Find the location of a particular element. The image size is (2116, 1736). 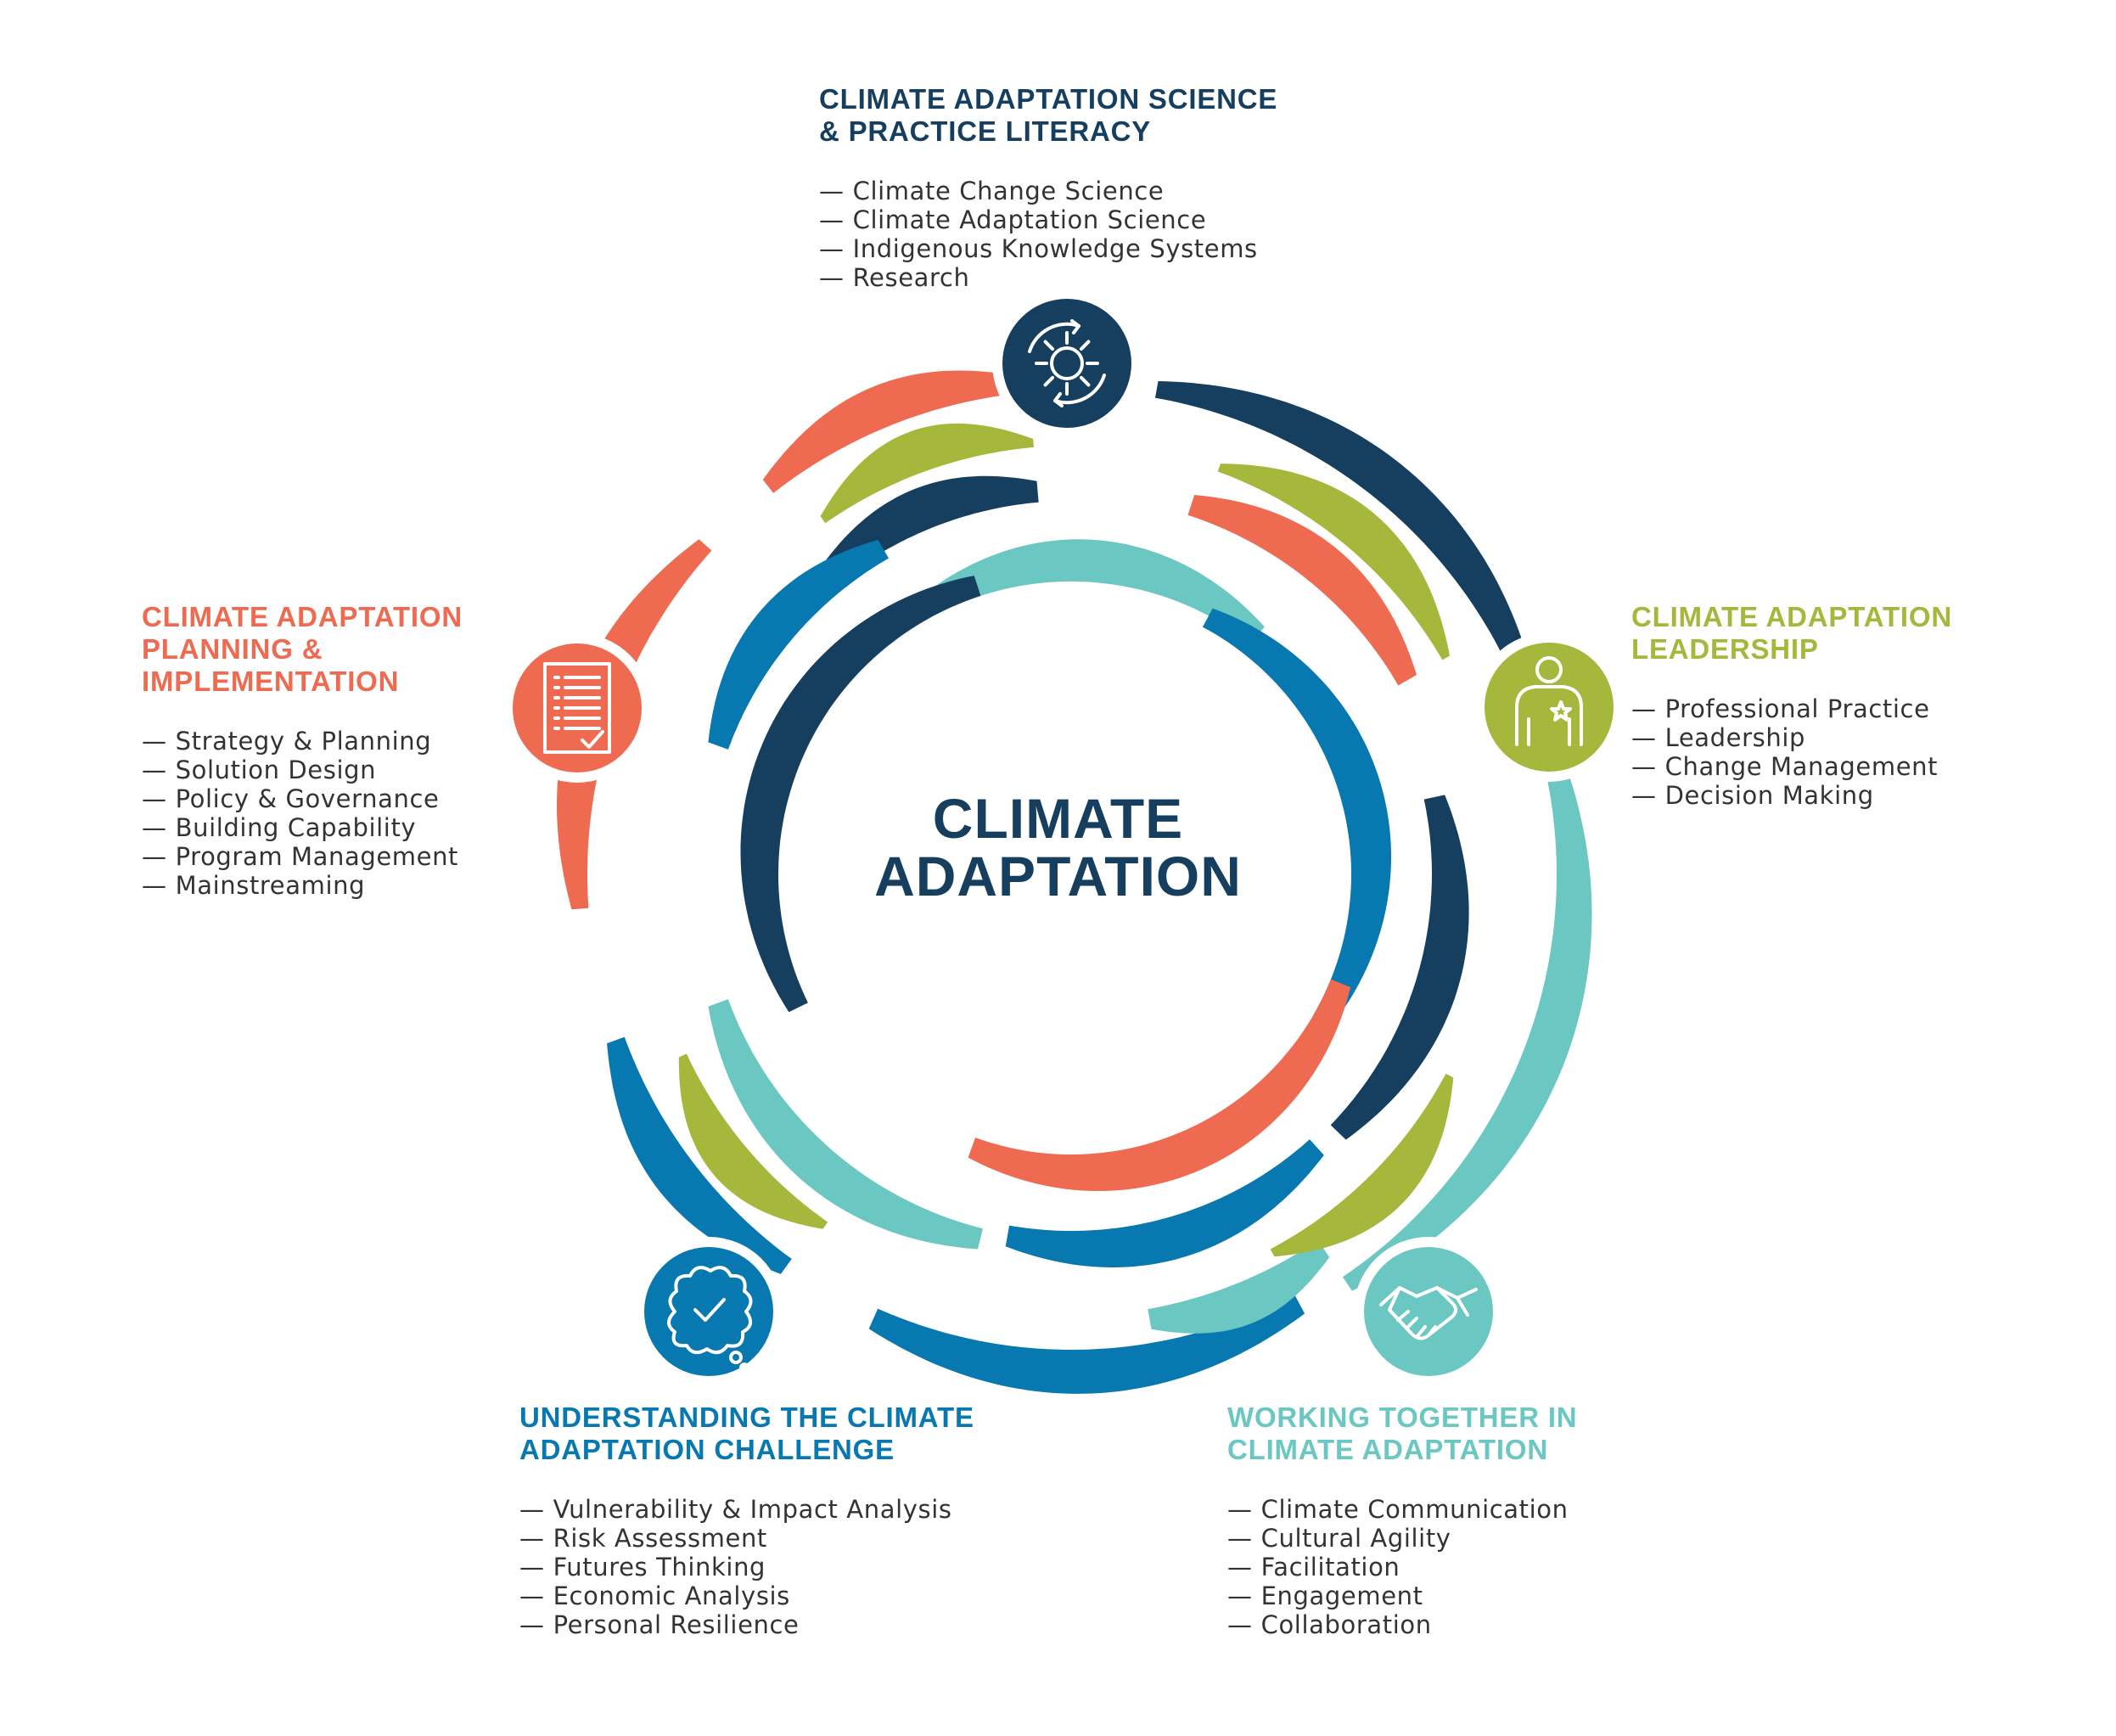

arc-mid-orange-right is located at coordinates (1302, 591).